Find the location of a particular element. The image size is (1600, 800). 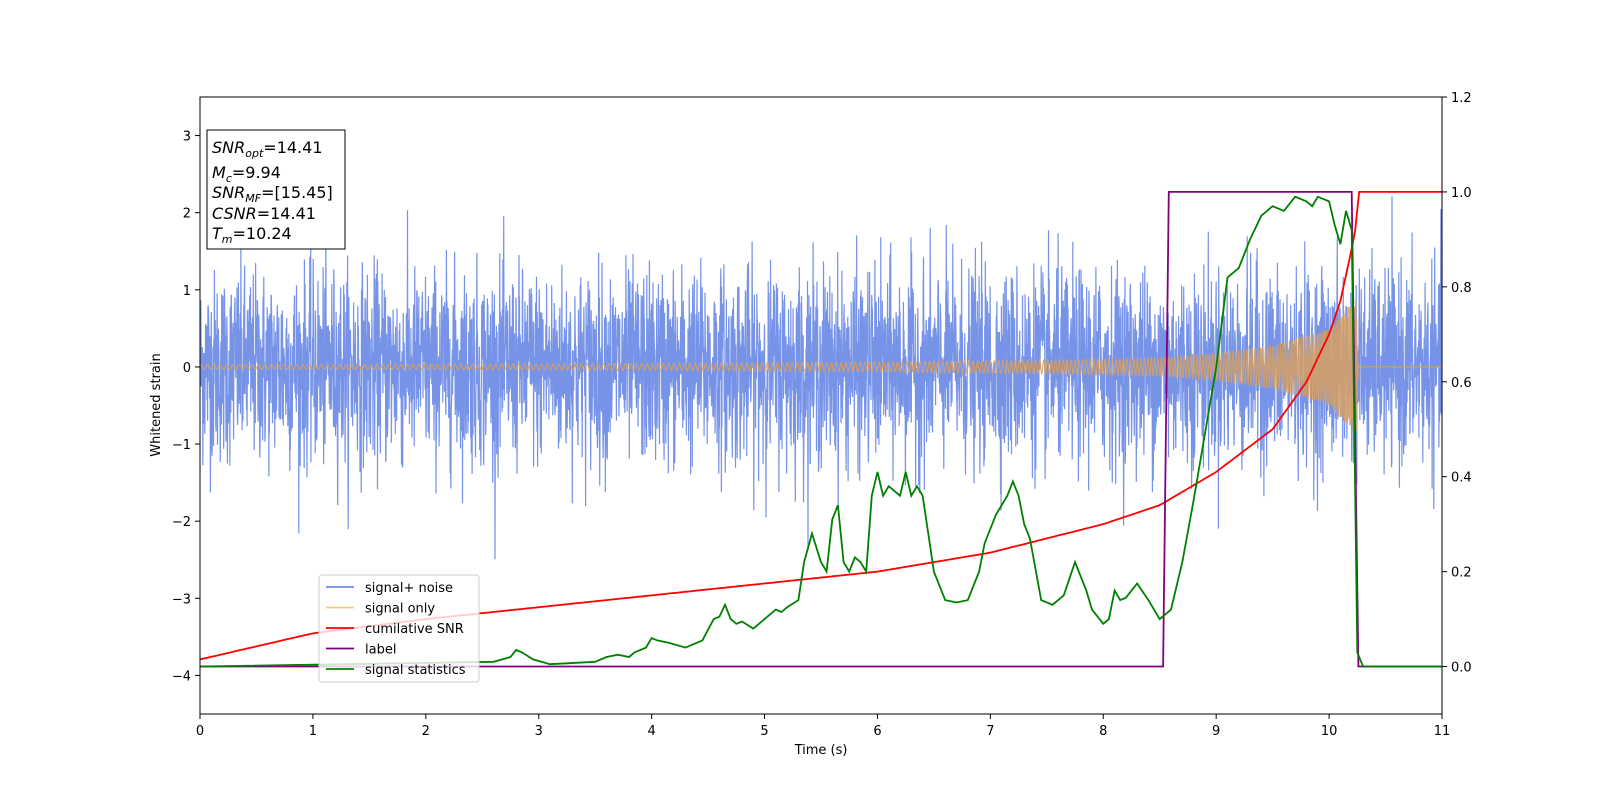

legend-frame is located at coordinates (399, 628).